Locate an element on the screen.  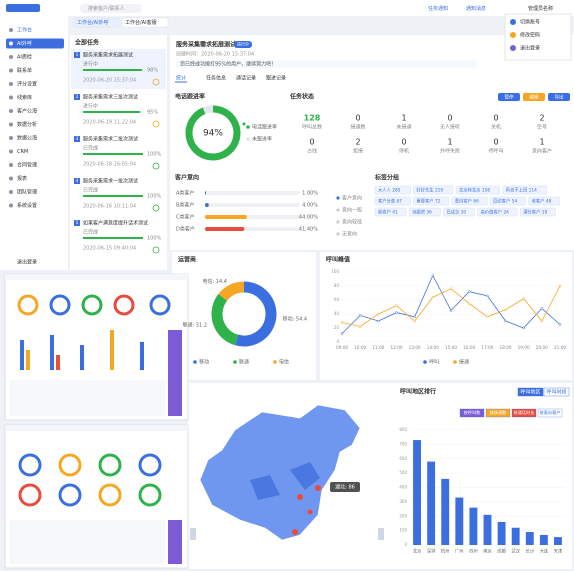
task-name: 服务采集需求二批次测试 is located at coordinates (110, 139).